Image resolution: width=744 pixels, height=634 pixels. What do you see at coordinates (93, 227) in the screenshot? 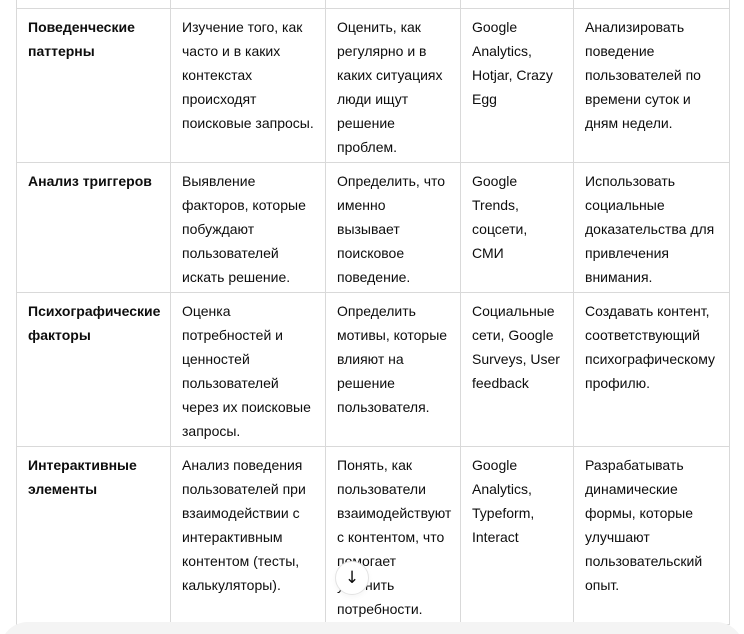
I see `row-header-cell: Анализ триггеров` at bounding box center [93, 227].